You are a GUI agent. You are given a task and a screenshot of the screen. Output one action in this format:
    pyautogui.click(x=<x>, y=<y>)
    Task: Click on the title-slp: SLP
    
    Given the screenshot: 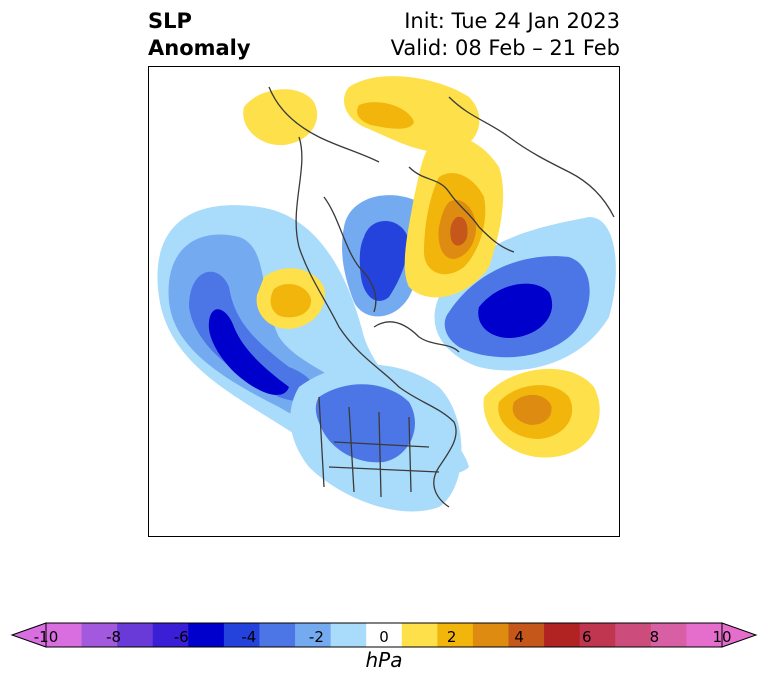 What is the action you would take?
    pyautogui.click(x=170, y=21)
    